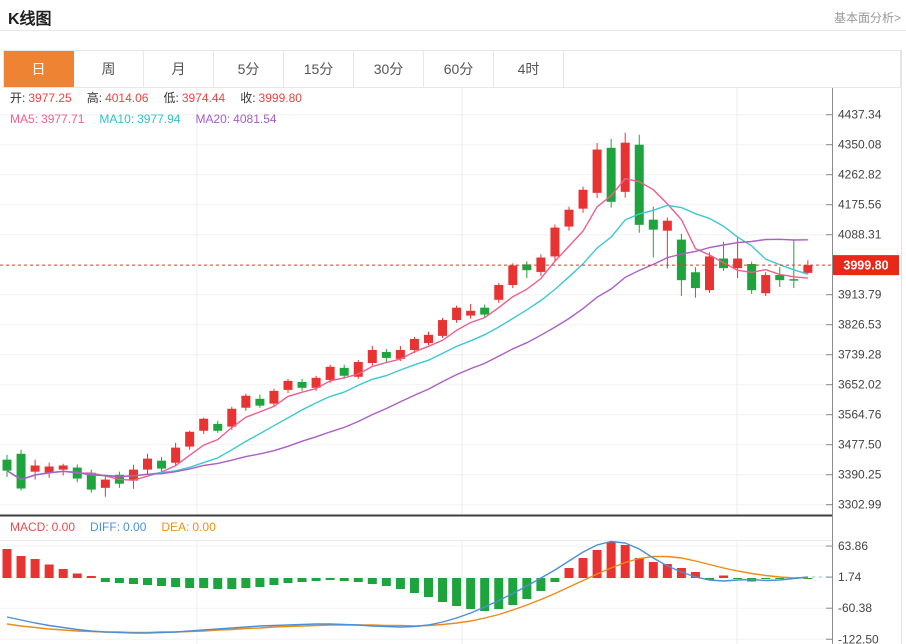 Image resolution: width=906 pixels, height=644 pixels. I want to click on tabs-filler, so click(732, 69).